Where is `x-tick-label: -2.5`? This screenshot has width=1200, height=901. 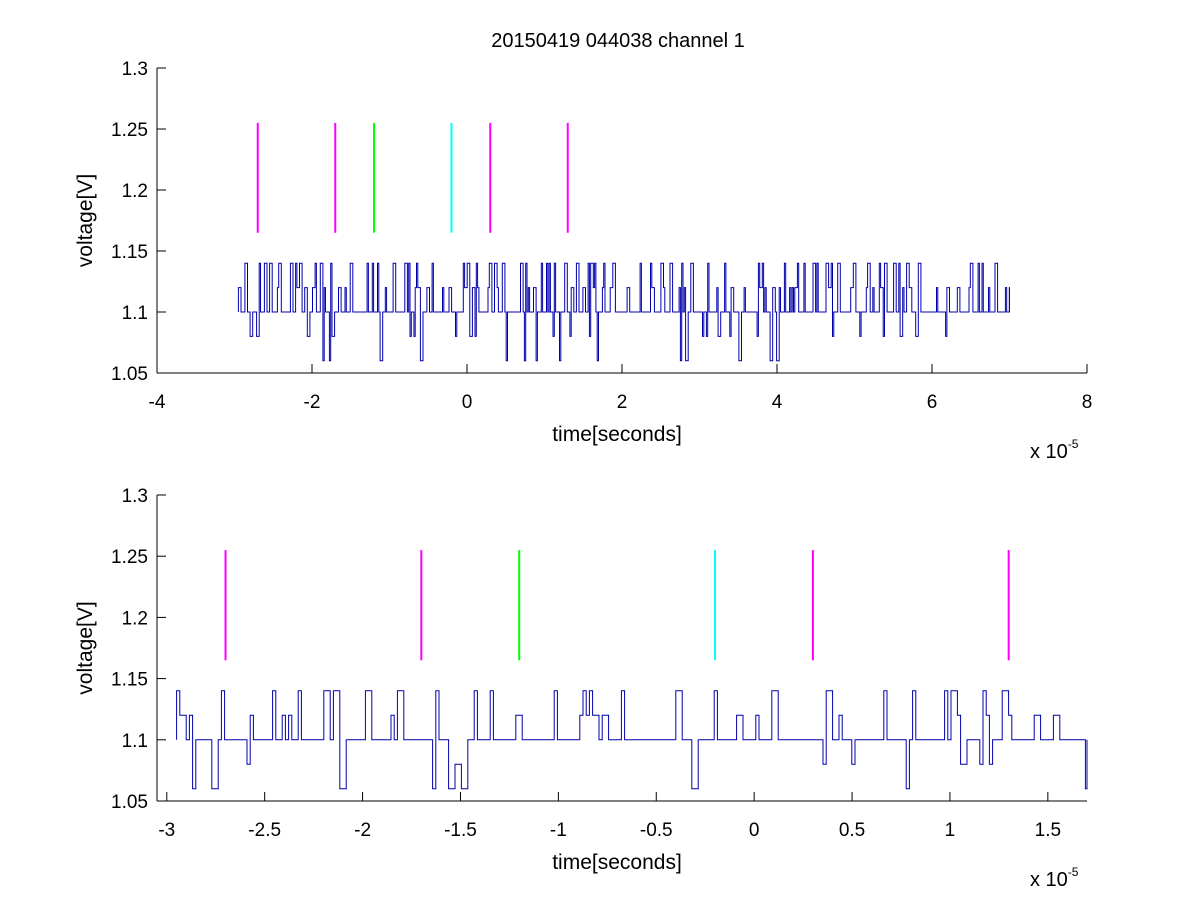 x-tick-label: -2.5 is located at coordinates (264, 830).